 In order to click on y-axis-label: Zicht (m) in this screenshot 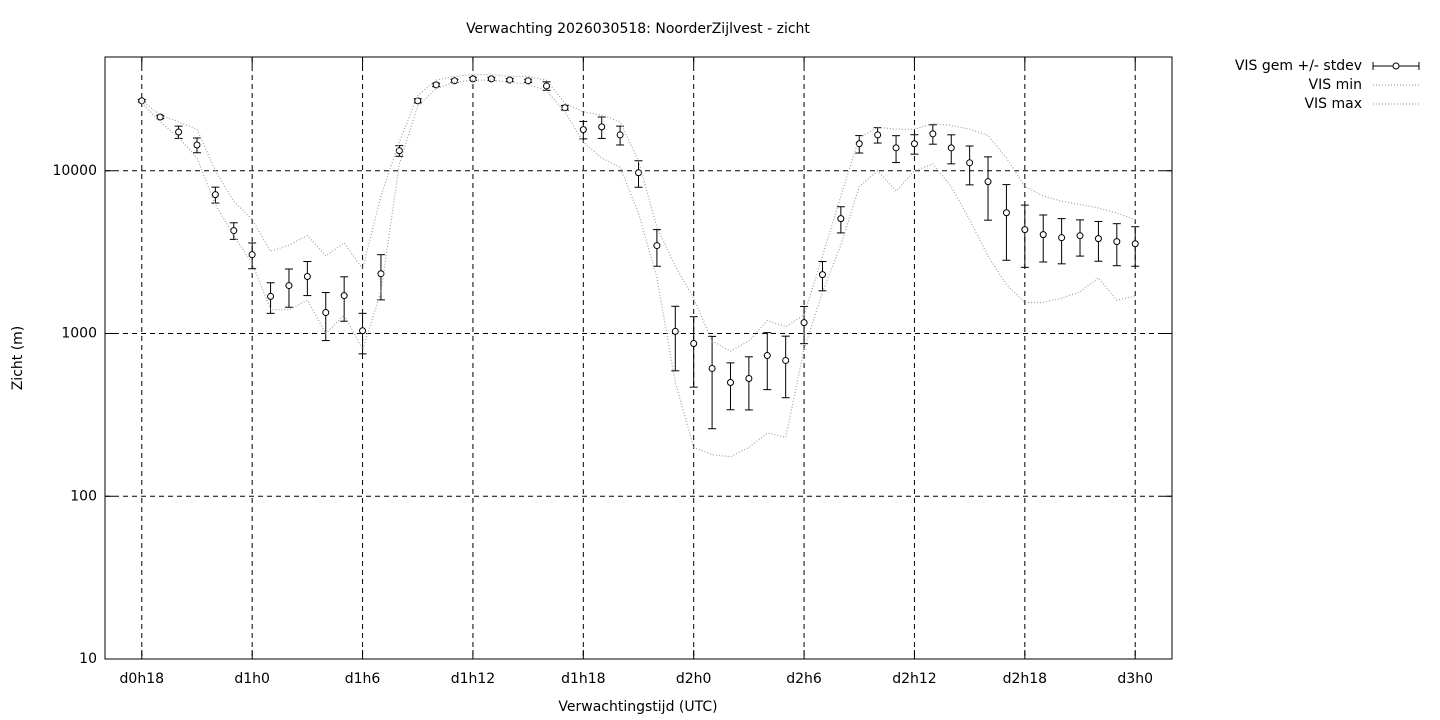, I will do `click(18, 358)`.